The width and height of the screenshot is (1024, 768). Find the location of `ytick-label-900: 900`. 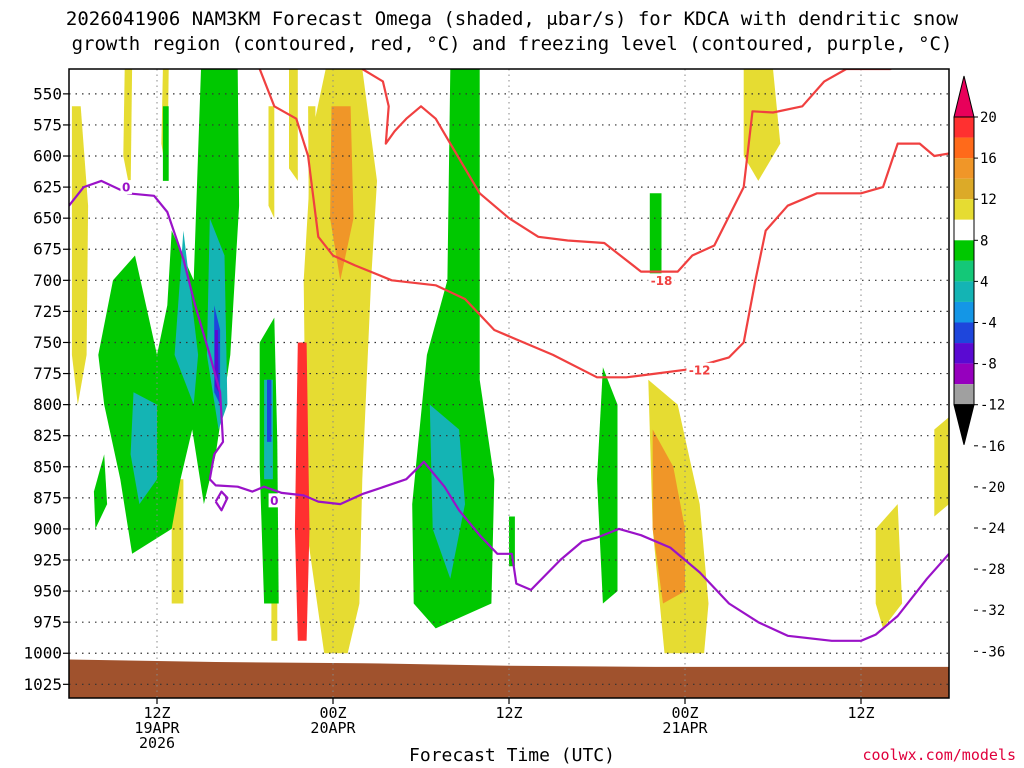

ytick-label-900: 900 is located at coordinates (47, 528).